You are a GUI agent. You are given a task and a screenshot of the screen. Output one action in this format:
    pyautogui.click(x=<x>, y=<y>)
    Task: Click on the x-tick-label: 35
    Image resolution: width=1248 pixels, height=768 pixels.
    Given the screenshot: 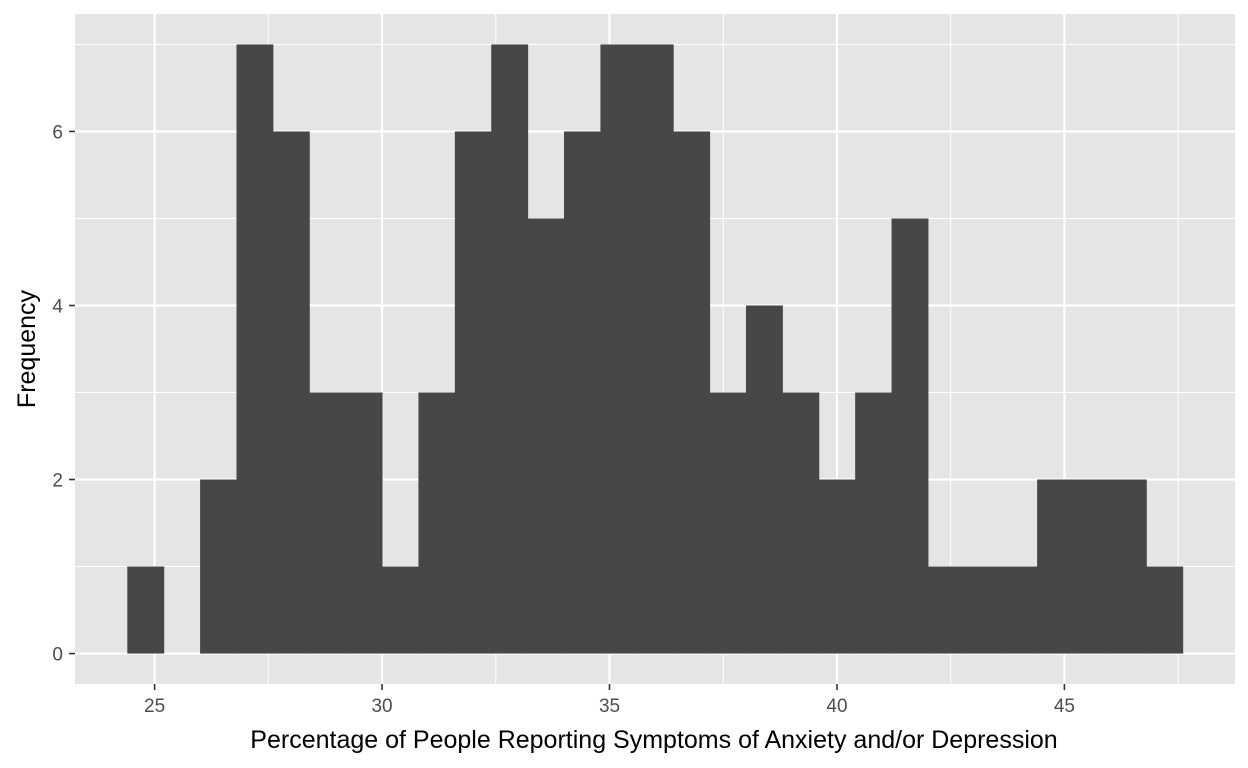 What is the action you would take?
    pyautogui.click(x=609, y=706)
    